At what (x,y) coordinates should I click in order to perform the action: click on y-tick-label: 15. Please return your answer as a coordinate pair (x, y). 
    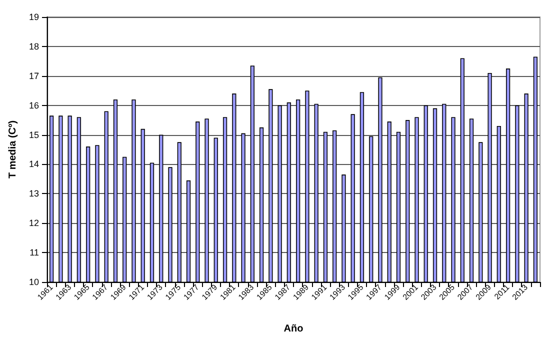
    Looking at the image, I should click on (33, 135).